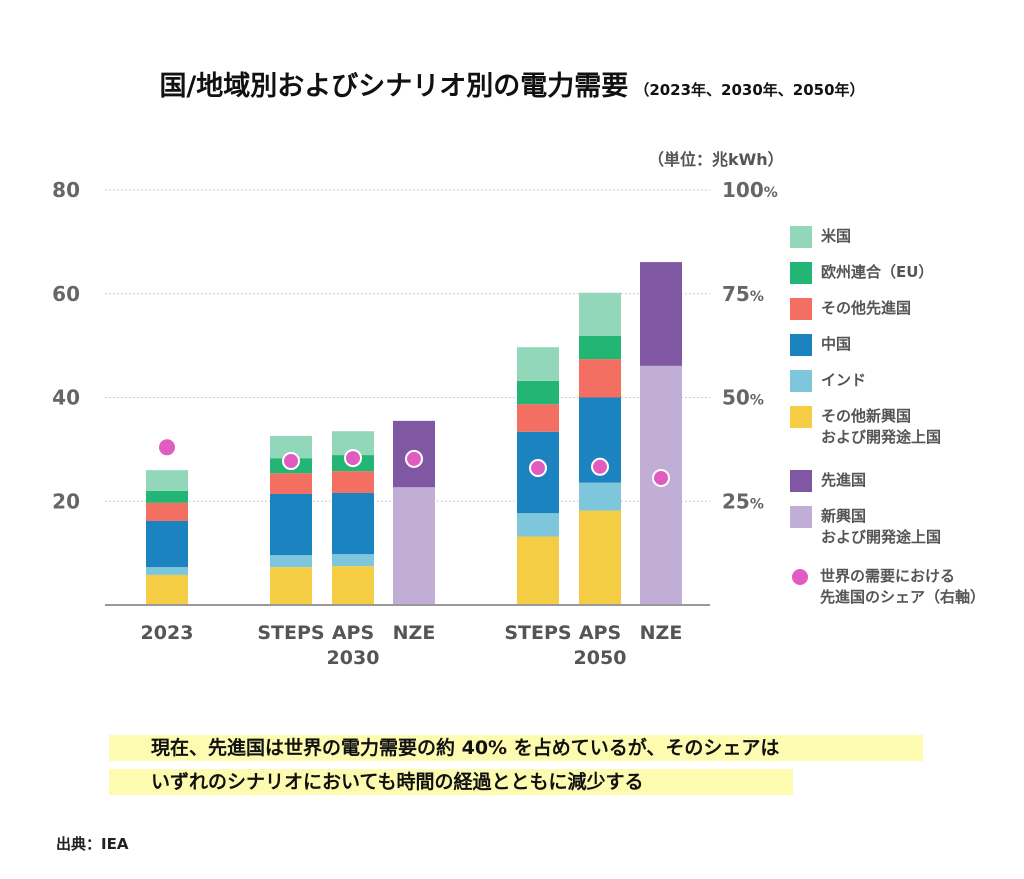 This screenshot has height=879, width=1024. I want to click on legend-label: 米国, so click(836, 236).